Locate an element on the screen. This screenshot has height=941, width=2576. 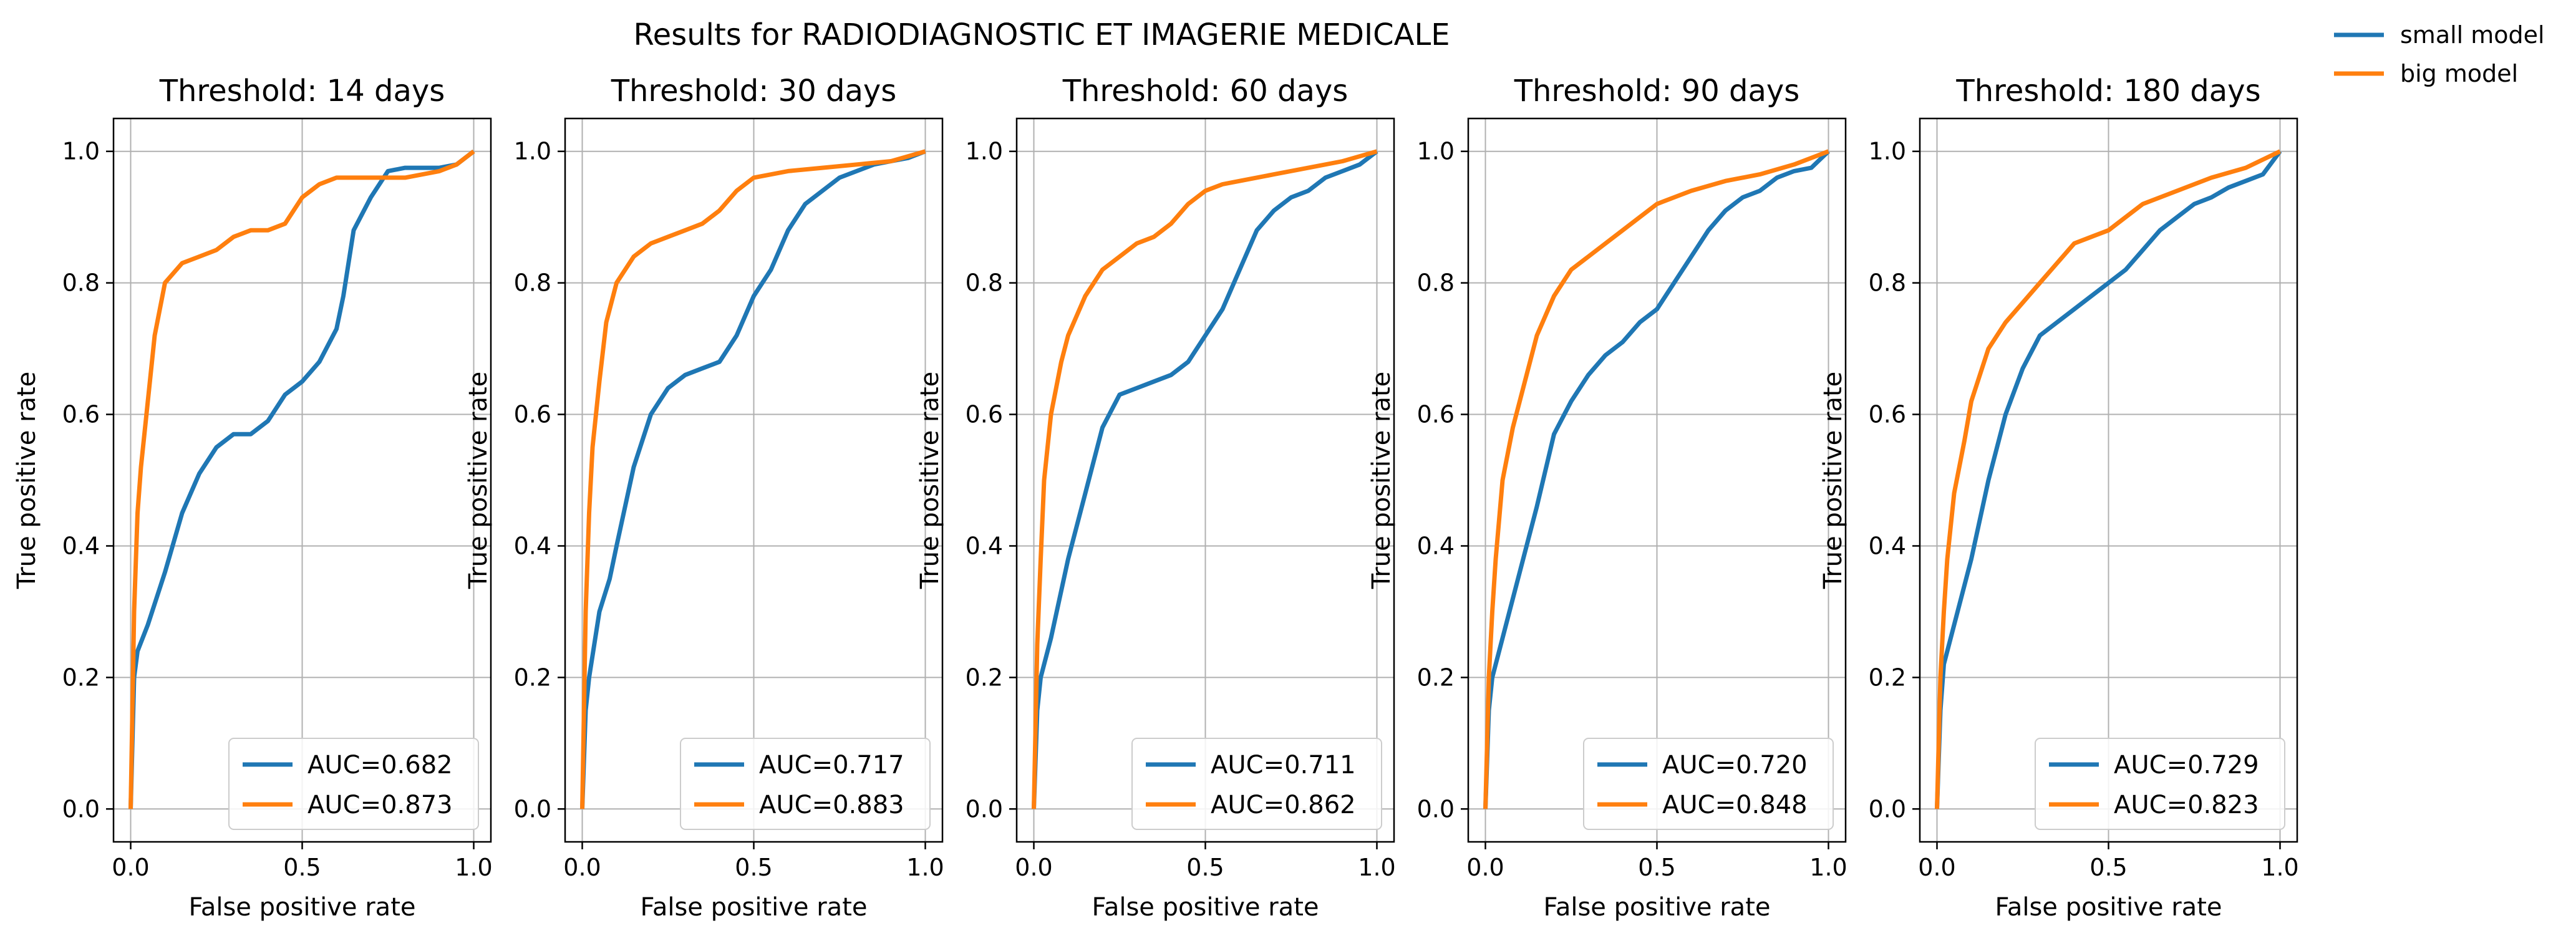
panel-legend-label: AUC=0.729 is located at coordinates (2186, 765).